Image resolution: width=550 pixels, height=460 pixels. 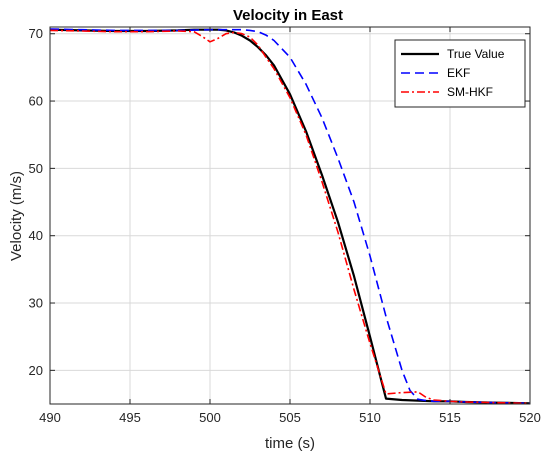 I want to click on y-tick-label: 30, so click(x=36, y=303).